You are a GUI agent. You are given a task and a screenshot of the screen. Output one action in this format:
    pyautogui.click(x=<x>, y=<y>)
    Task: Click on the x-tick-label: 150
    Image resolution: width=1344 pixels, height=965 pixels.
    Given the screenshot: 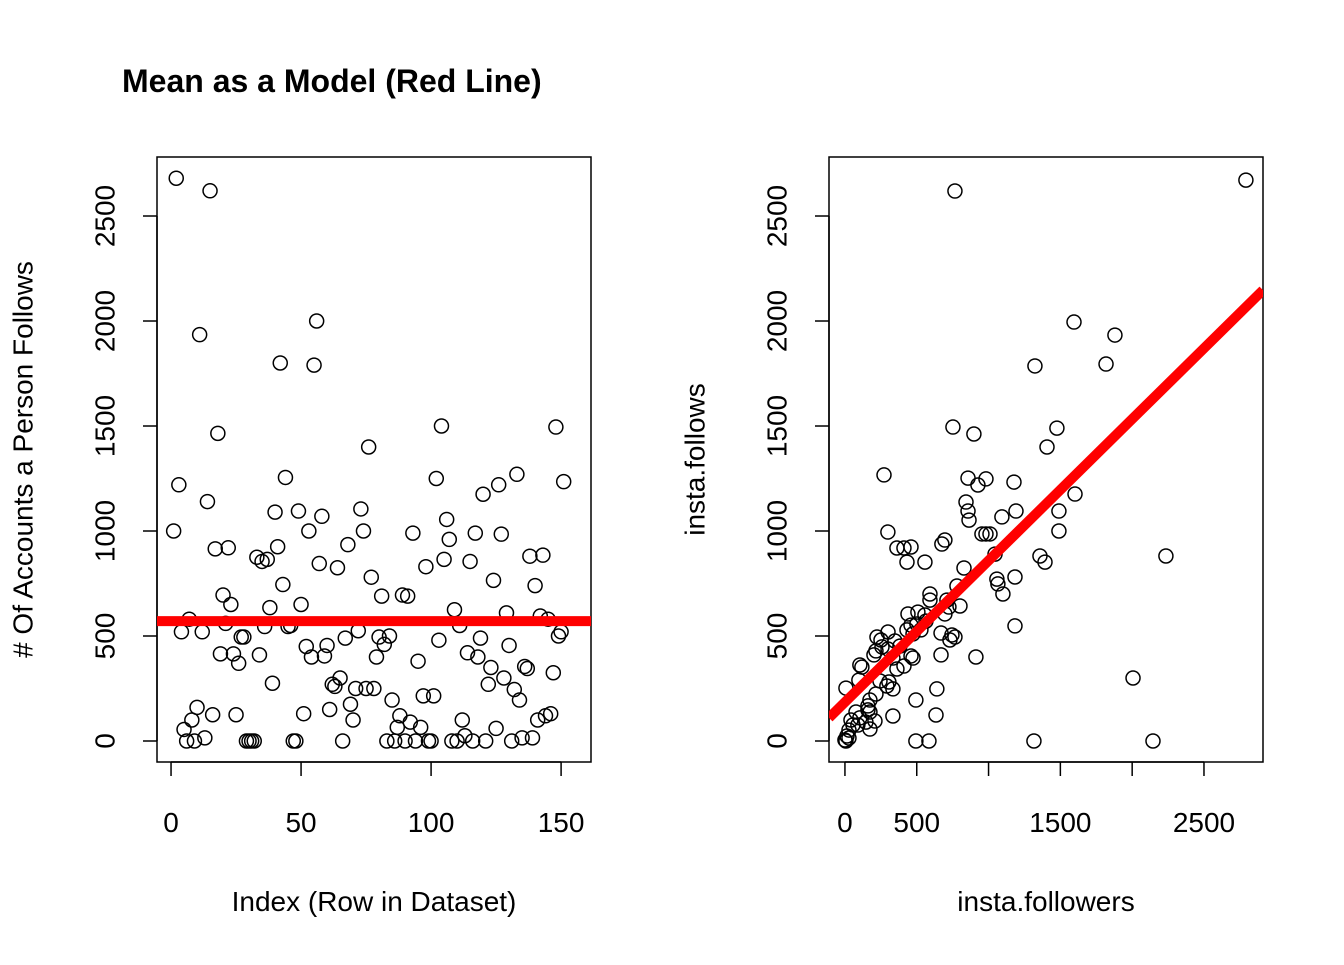 What is the action you would take?
    pyautogui.click(x=561, y=822)
    